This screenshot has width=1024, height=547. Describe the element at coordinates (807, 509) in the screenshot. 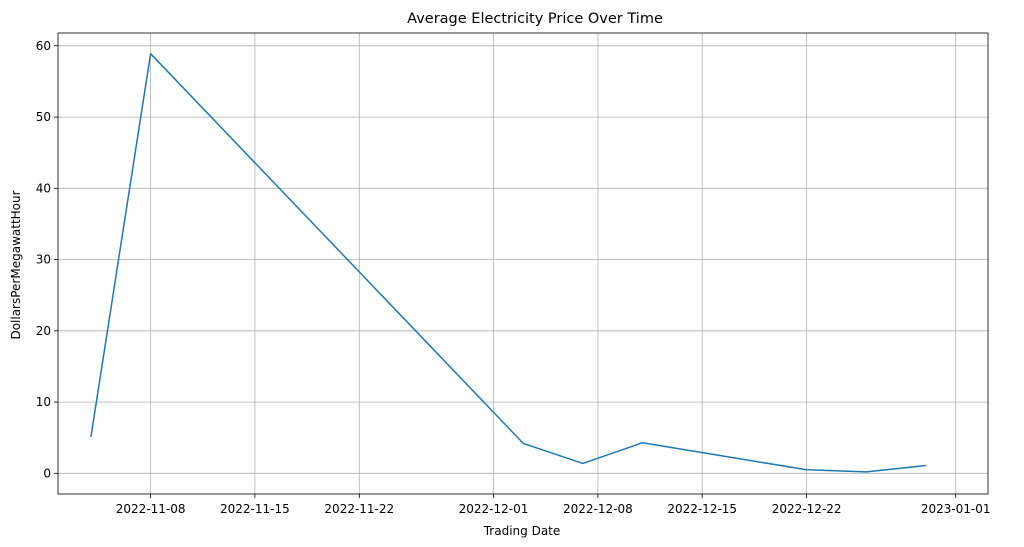

I see `x-tick-label: 2022-12-22` at that location.